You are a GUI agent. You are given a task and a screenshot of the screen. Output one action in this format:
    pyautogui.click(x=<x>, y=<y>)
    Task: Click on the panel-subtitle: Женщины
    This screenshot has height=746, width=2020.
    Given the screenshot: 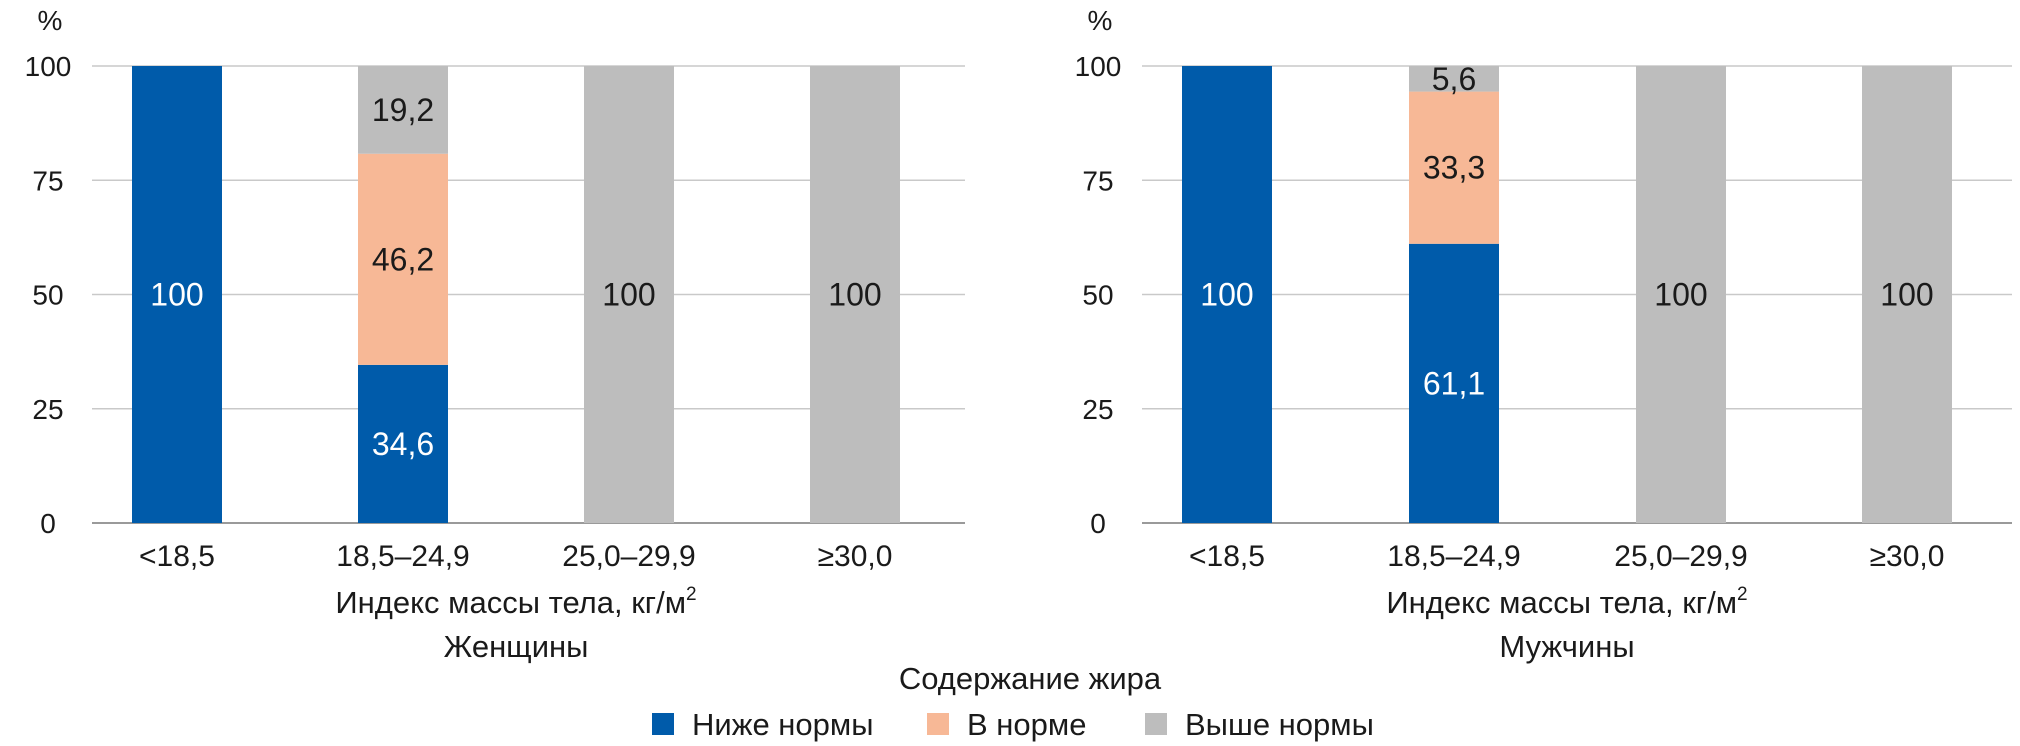 What is the action you would take?
    pyautogui.click(x=516, y=646)
    